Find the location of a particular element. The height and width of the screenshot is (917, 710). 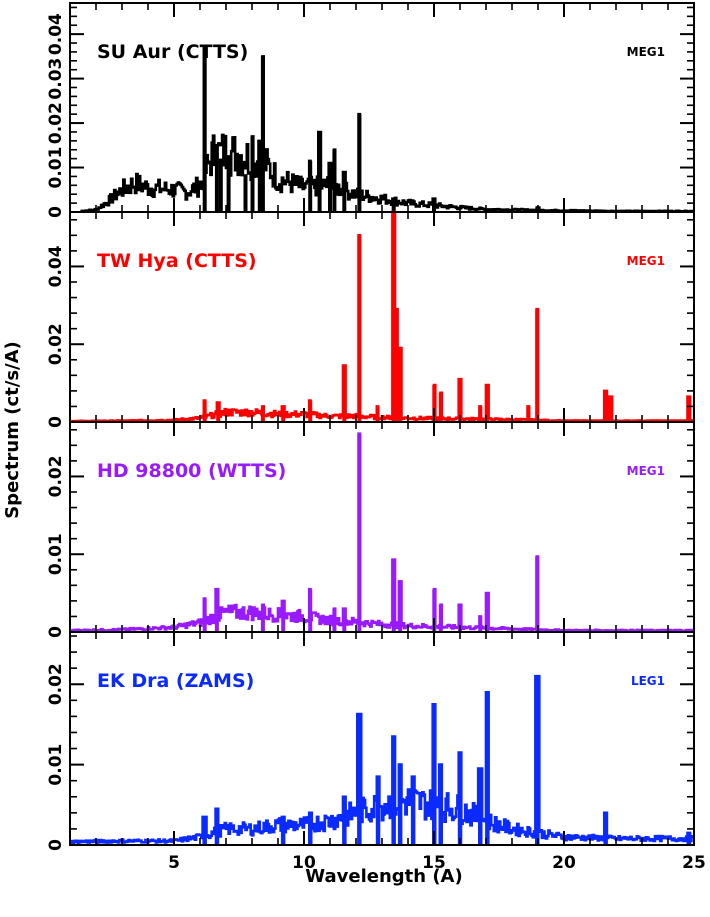

x-tick-label: 25 is located at coordinates (694, 863).